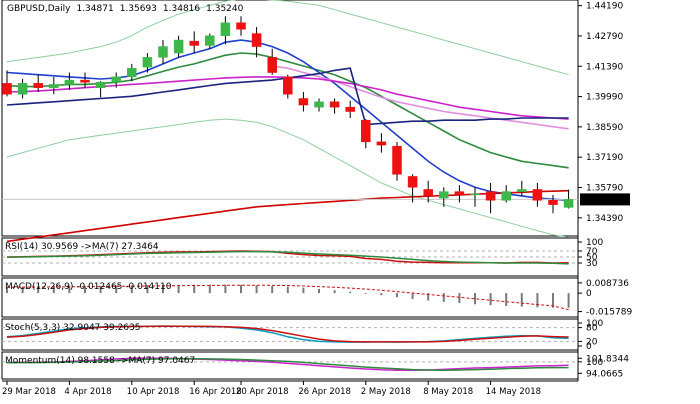 Image resolution: width=700 pixels, height=404 pixels. Describe the element at coordinates (72, 328) in the screenshot. I see `panel-label-stoch: Stoch(5,3,3) 32.9047 39.2635` at that location.